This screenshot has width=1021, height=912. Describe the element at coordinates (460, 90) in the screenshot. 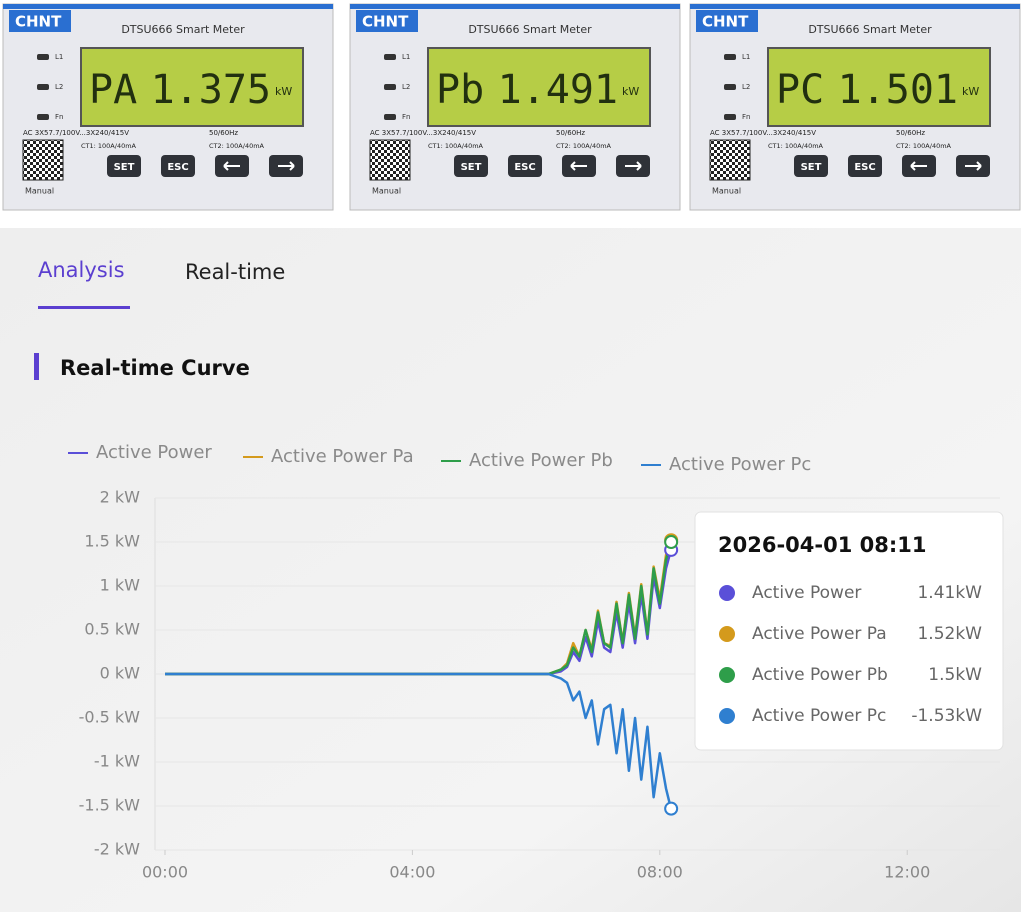

I see `lcd-phase: Pb` at that location.